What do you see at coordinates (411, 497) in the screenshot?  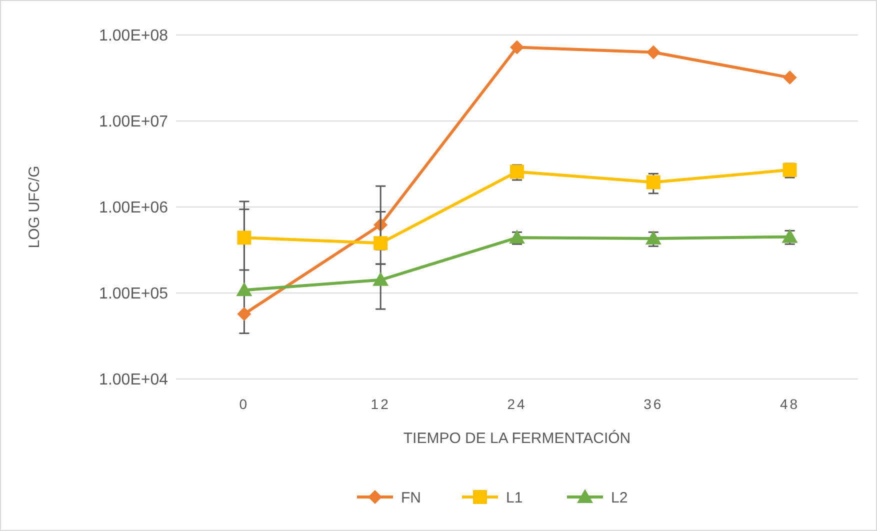 I see `legend-label: FN` at bounding box center [411, 497].